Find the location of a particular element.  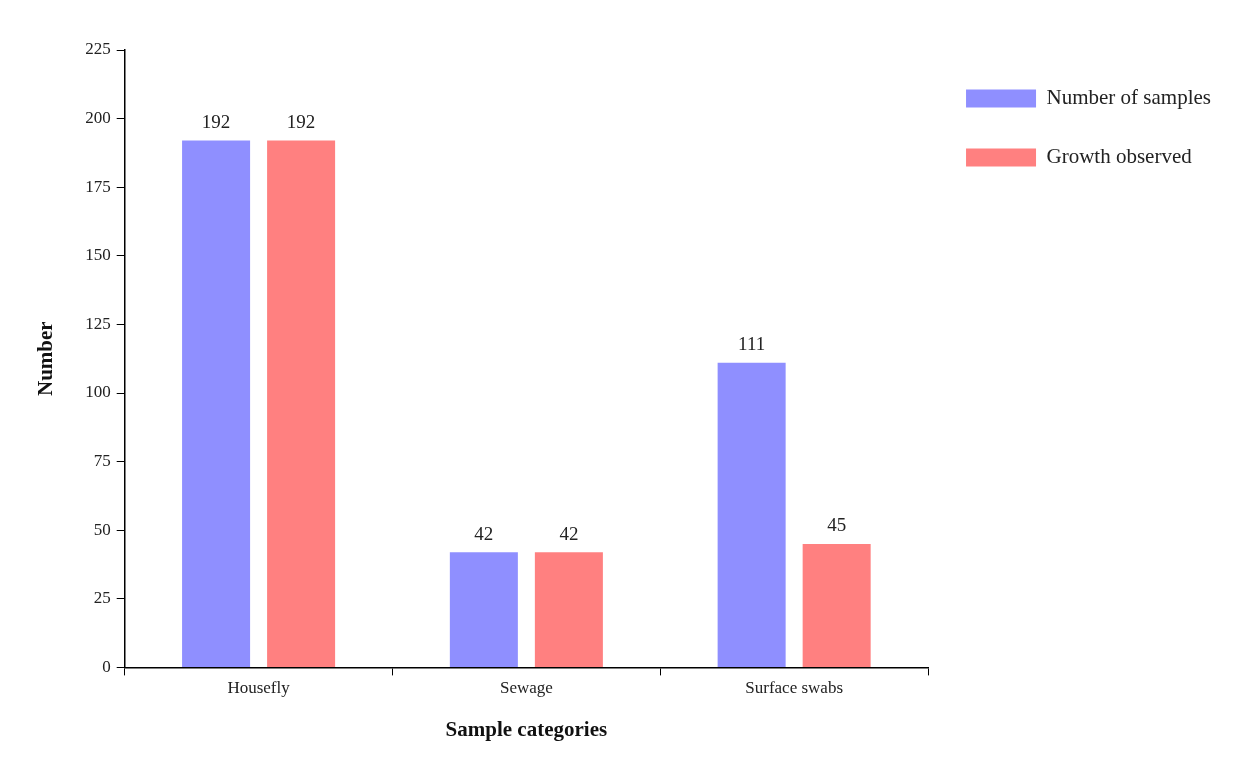

y-tick-label: 100 is located at coordinates (98, 392).